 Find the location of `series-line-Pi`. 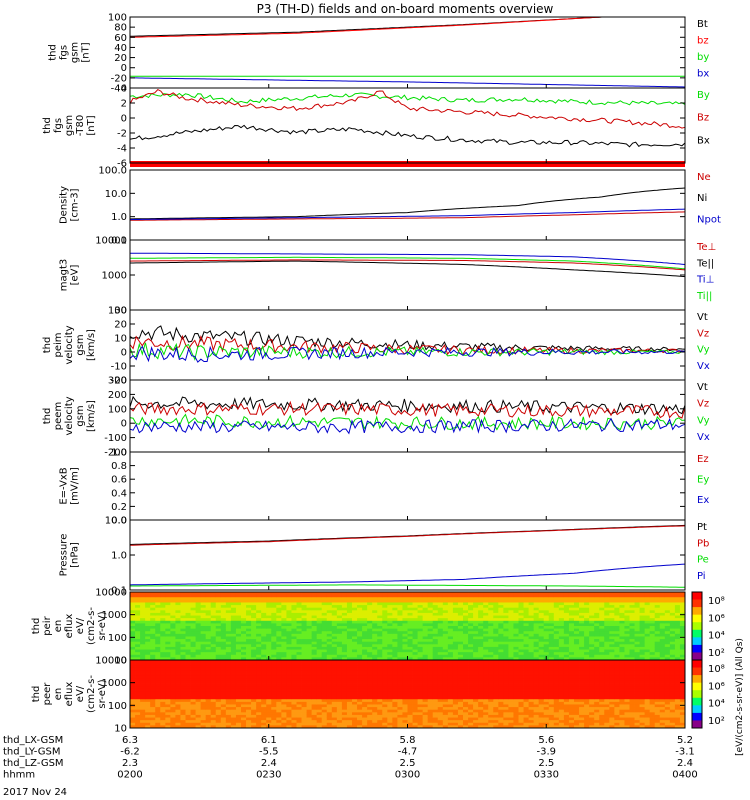

series-line-Pi is located at coordinates (407, 574).